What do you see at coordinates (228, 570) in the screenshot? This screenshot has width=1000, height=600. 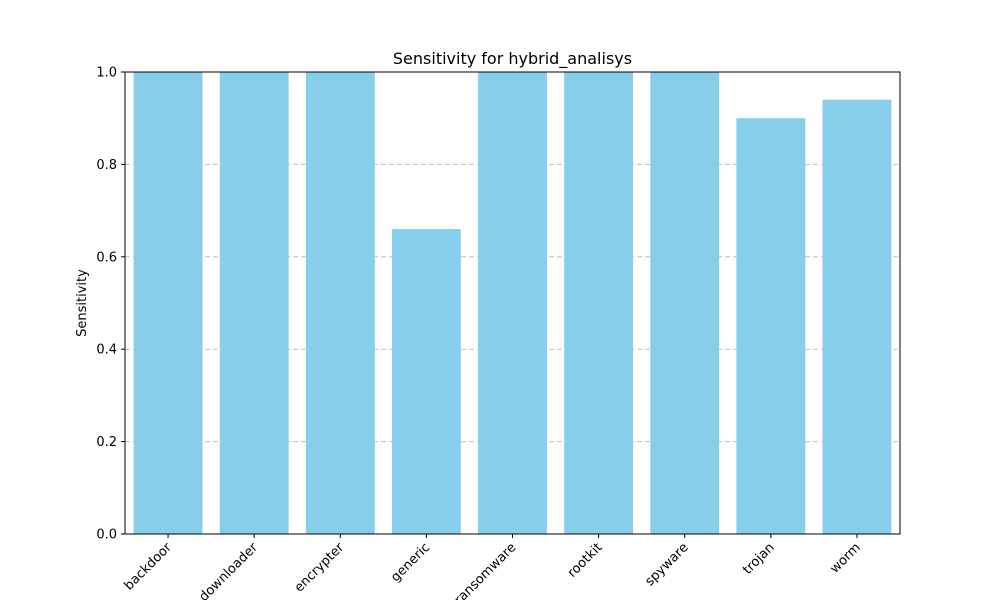 I see `x-tick-label: downloader` at bounding box center [228, 570].